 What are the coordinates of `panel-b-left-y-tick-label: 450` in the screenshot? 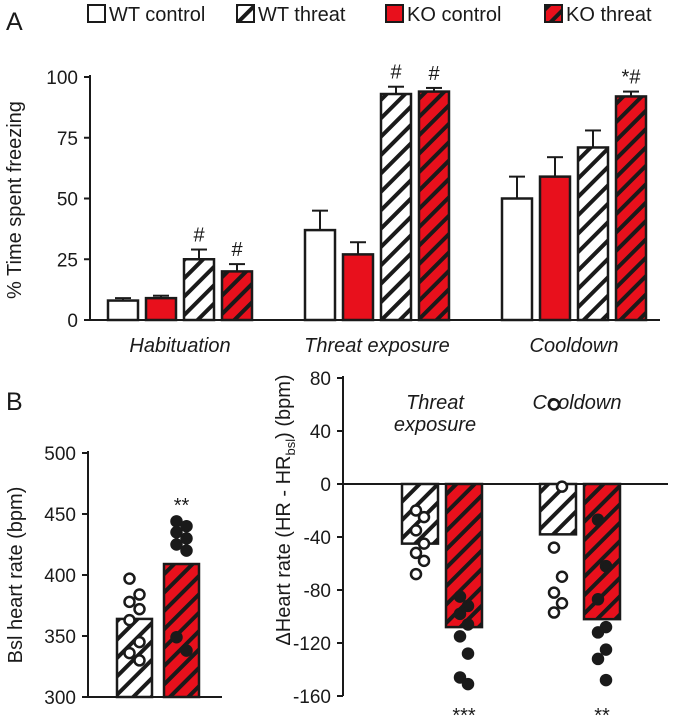 It's located at (60, 515).